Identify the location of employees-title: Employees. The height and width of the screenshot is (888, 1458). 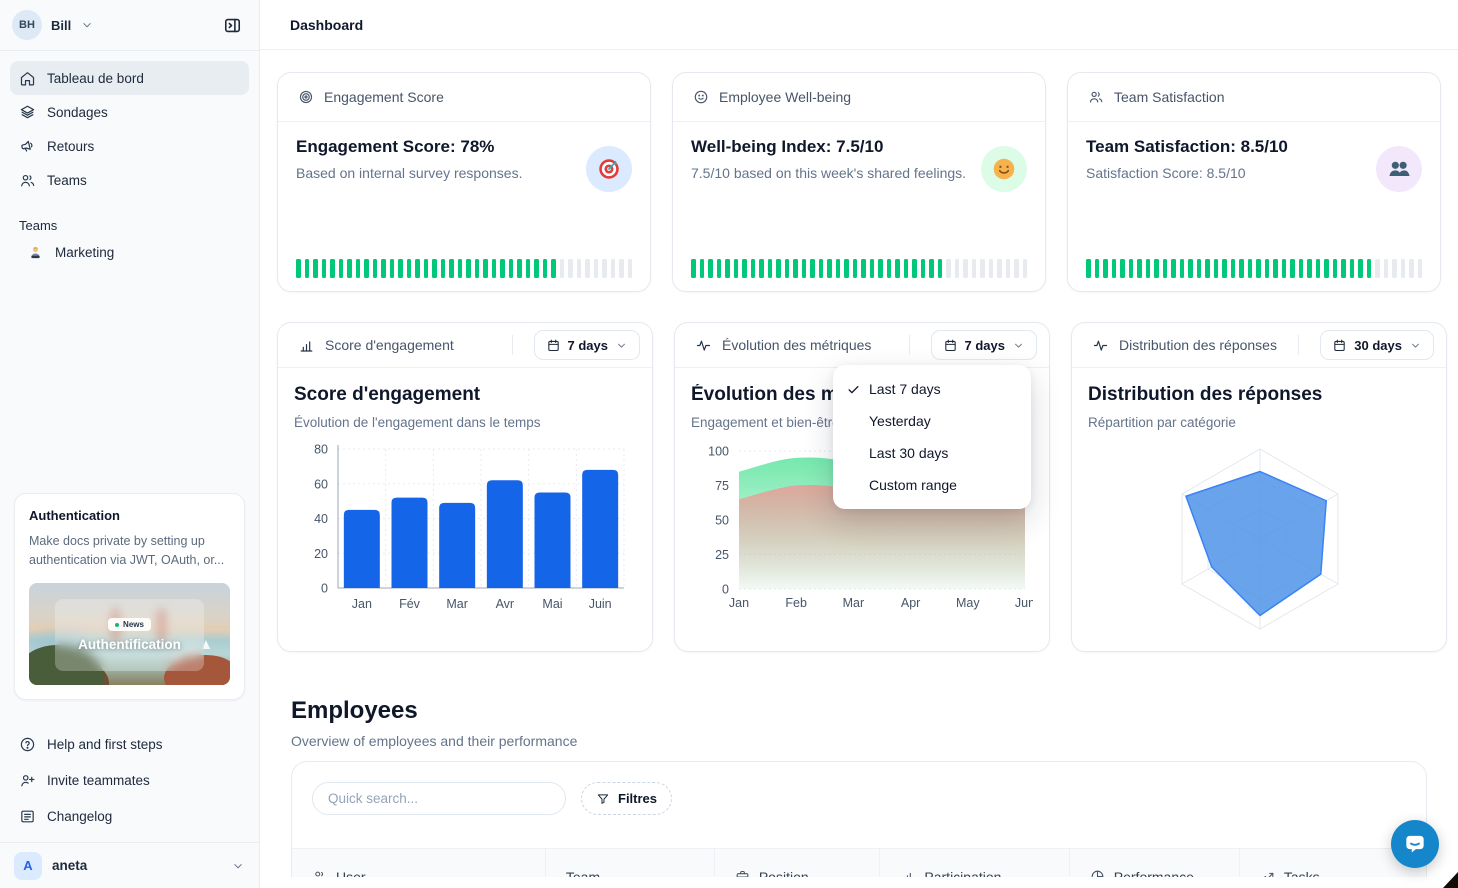
(354, 710).